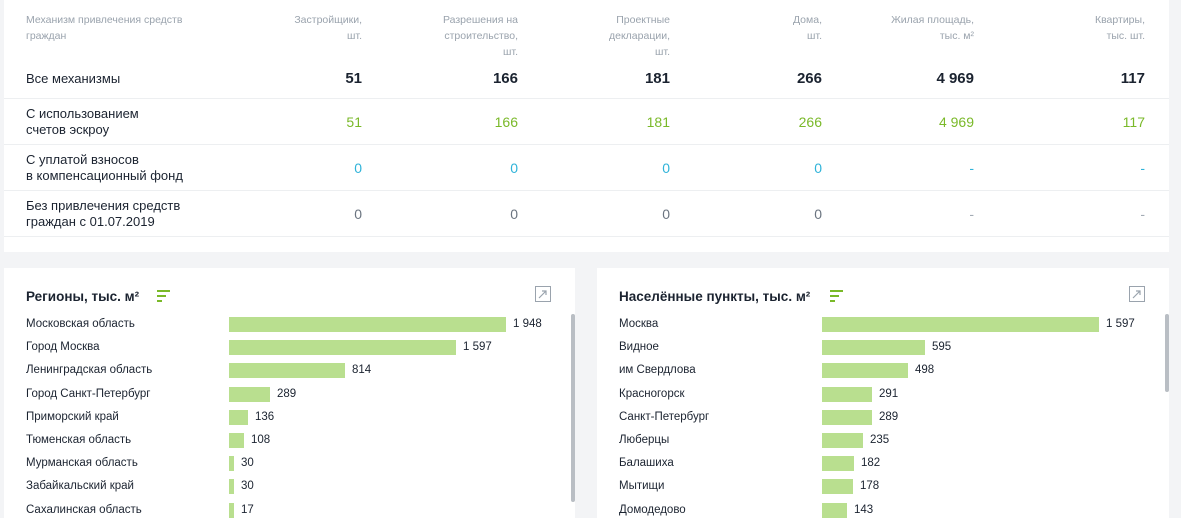  Describe the element at coordinates (104, 175) in the screenshot. I see `row-label-line: в компенсационный фонд` at that location.